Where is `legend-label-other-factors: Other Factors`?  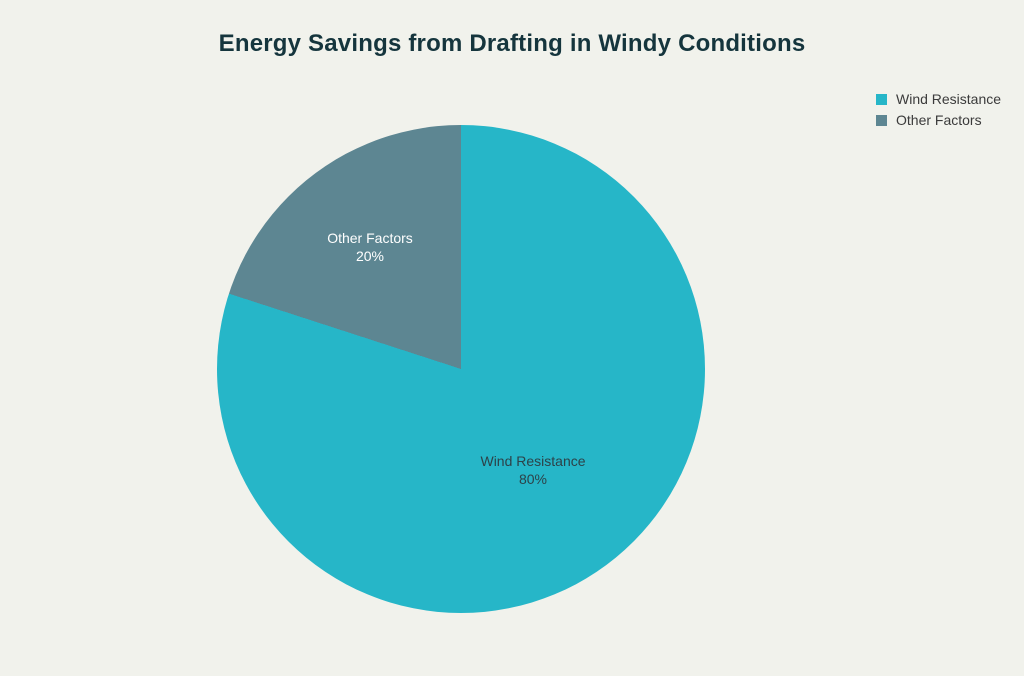 legend-label-other-factors: Other Factors is located at coordinates (939, 120).